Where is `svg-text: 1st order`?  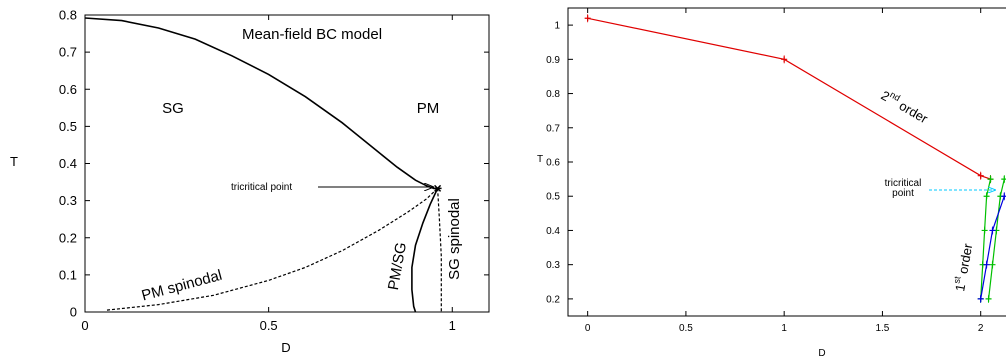 svg-text: 1st order is located at coordinates (962, 266).